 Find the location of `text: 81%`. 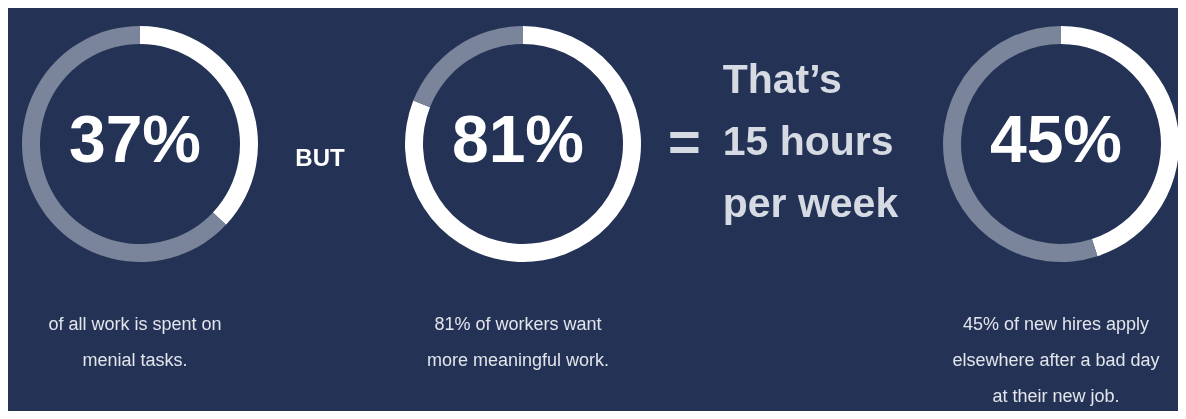

text: 81% is located at coordinates (518, 139).